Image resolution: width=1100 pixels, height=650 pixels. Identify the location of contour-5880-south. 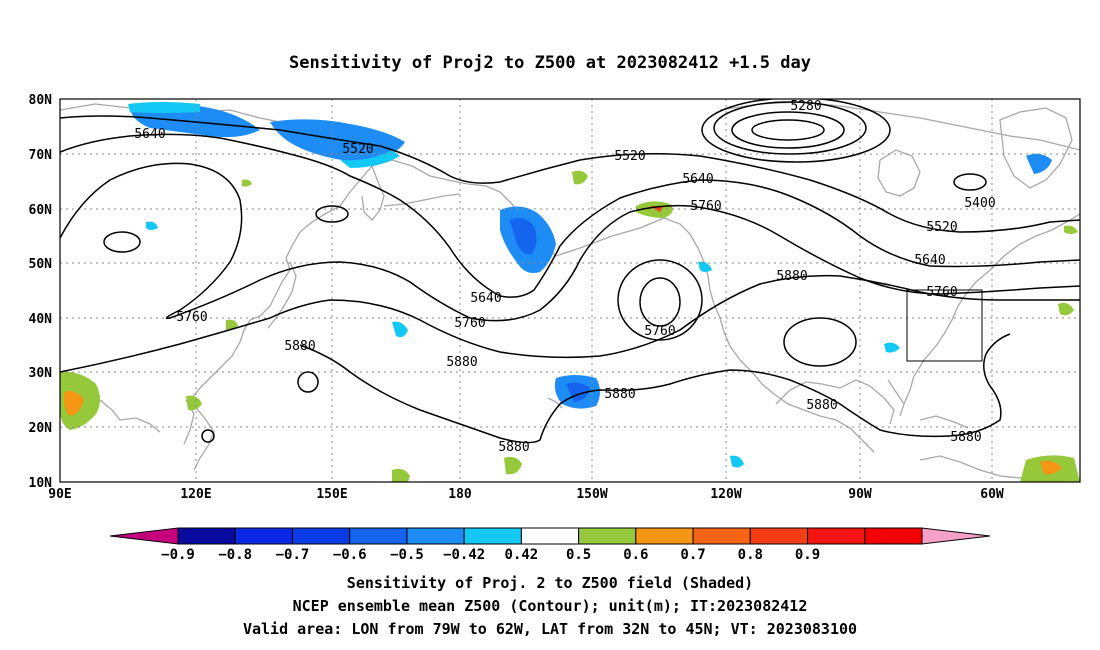
(655, 388).